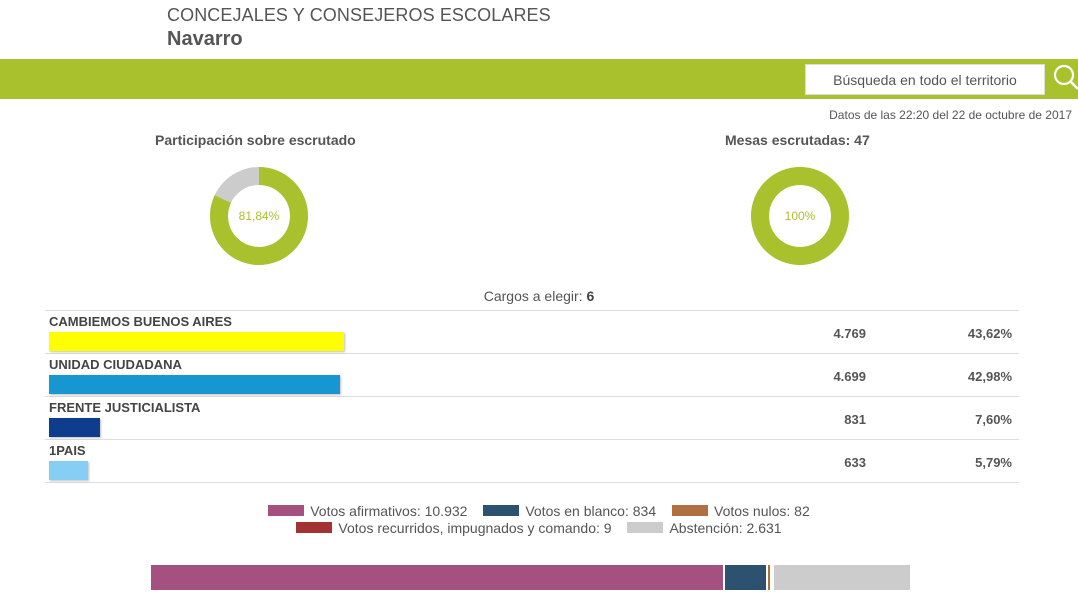 The height and width of the screenshot is (599, 1078). Describe the element at coordinates (855, 462) in the screenshot. I see `party-votes: 633` at that location.